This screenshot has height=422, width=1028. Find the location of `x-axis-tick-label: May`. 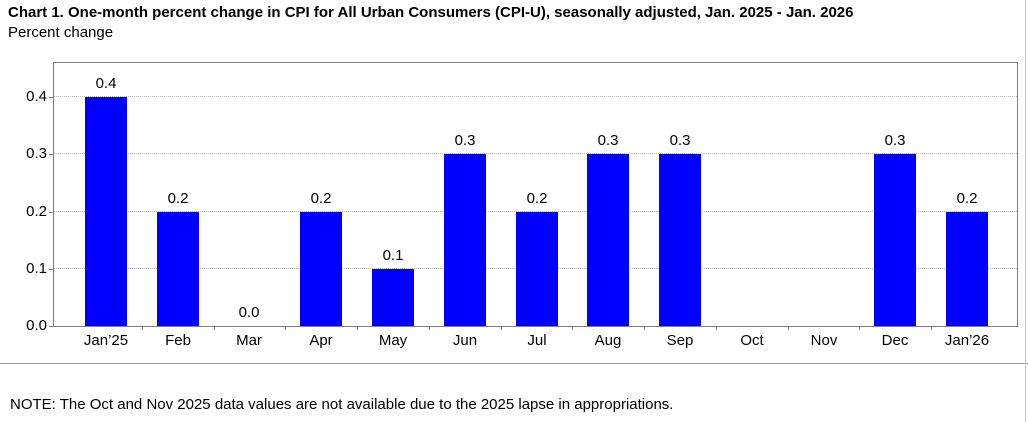

x-axis-tick-label: May is located at coordinates (393, 340).